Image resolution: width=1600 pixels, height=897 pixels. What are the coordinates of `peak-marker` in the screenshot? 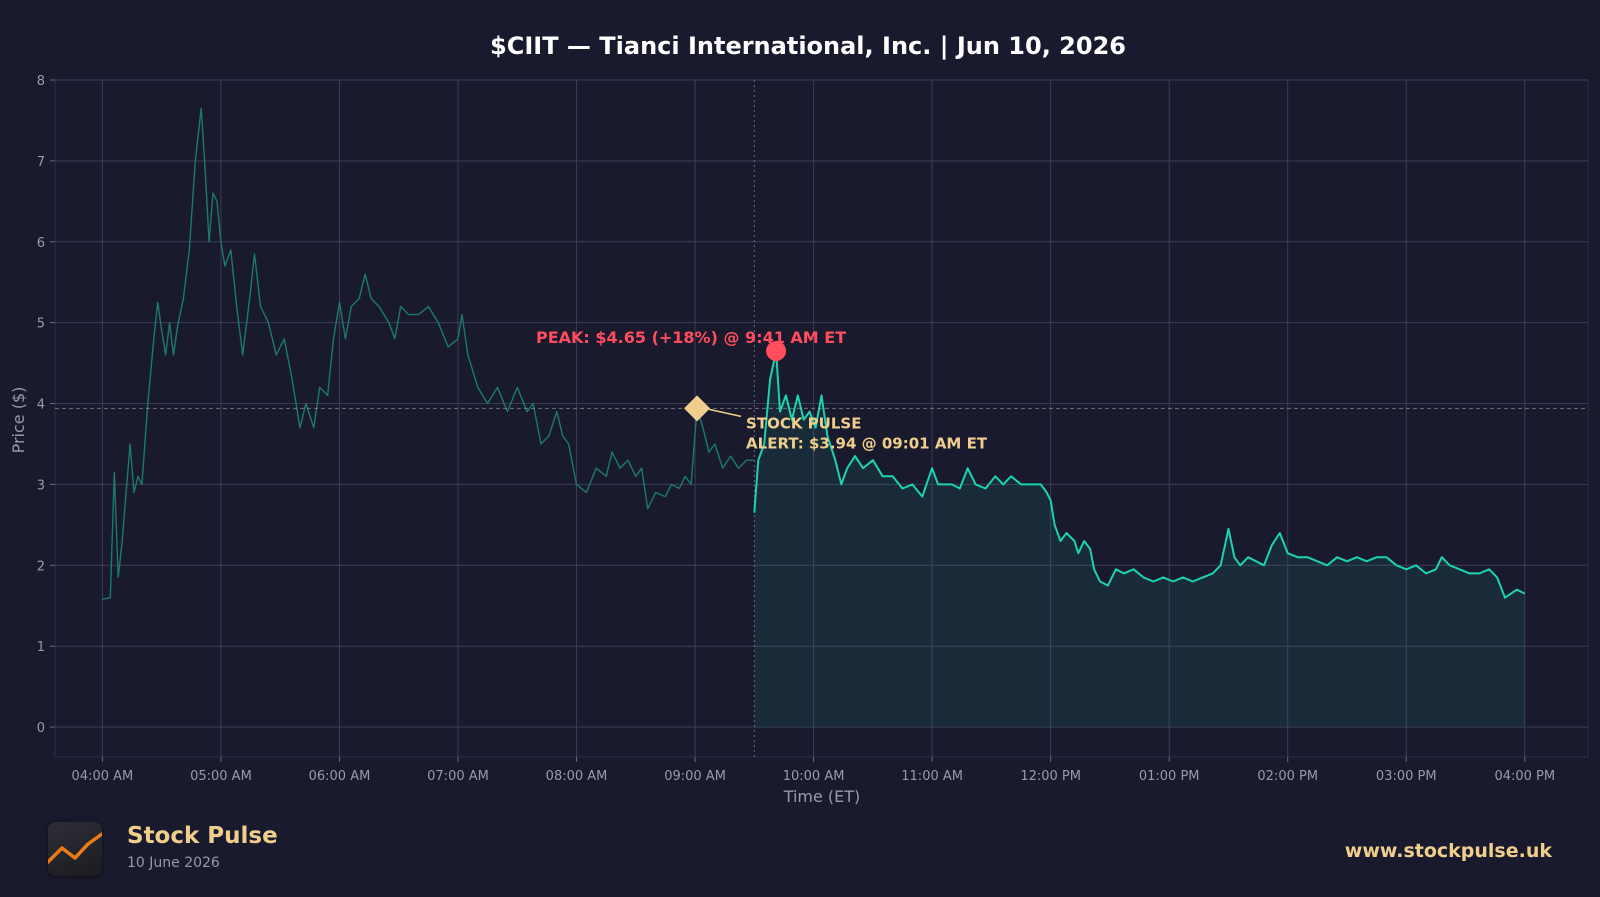 It's located at (776, 350).